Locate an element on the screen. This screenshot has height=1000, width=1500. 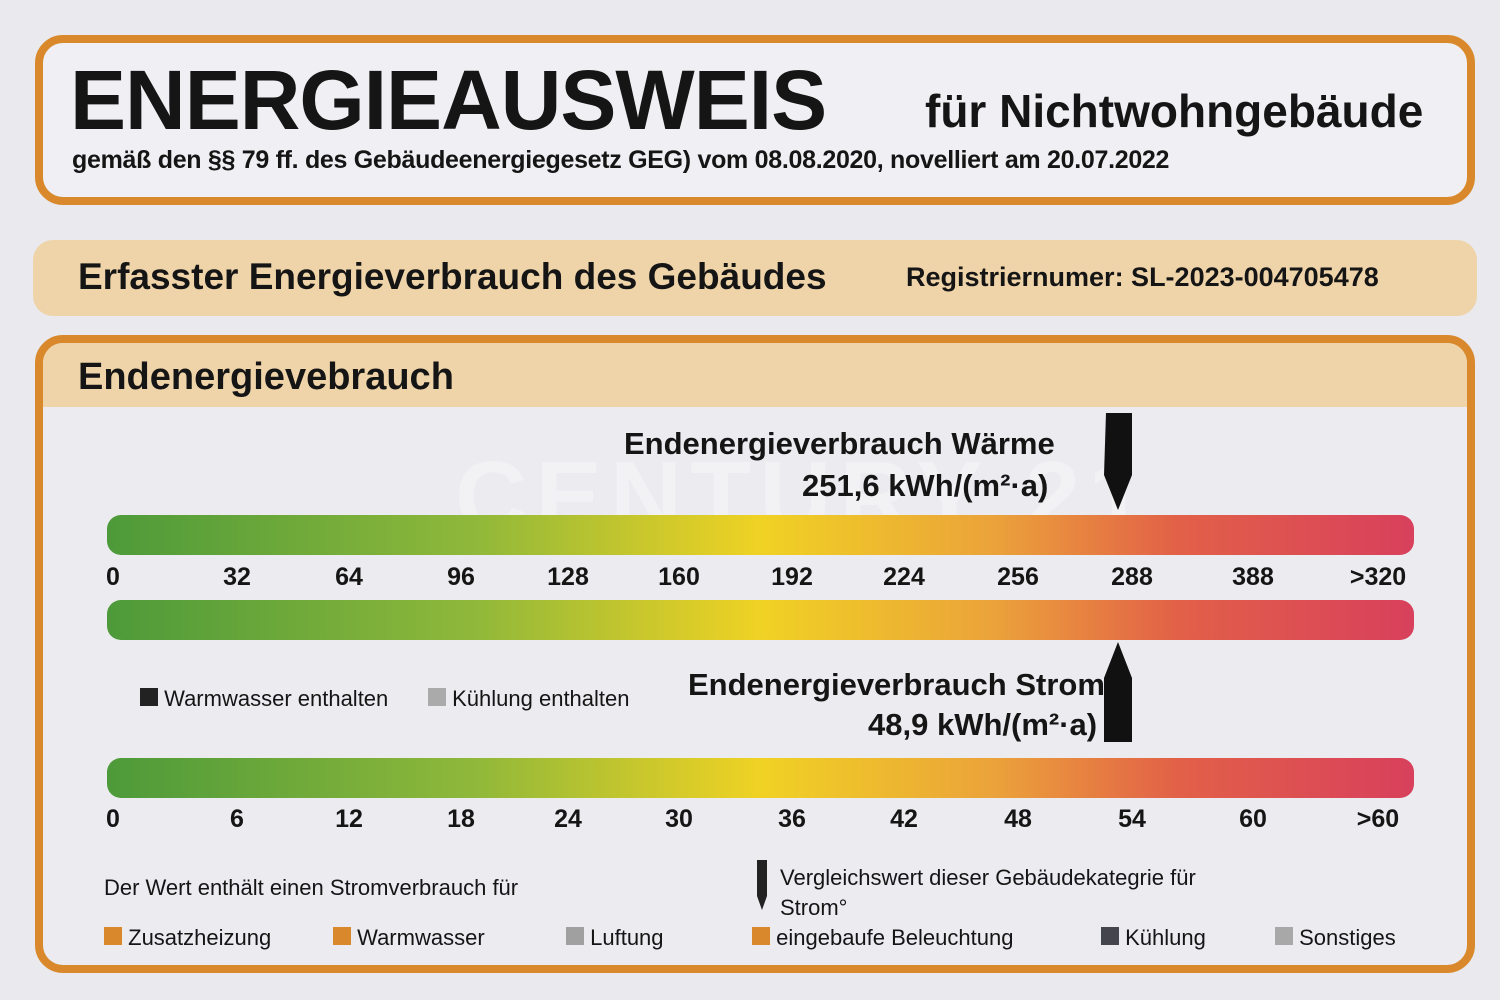
section-band is located at coordinates (755, 278).